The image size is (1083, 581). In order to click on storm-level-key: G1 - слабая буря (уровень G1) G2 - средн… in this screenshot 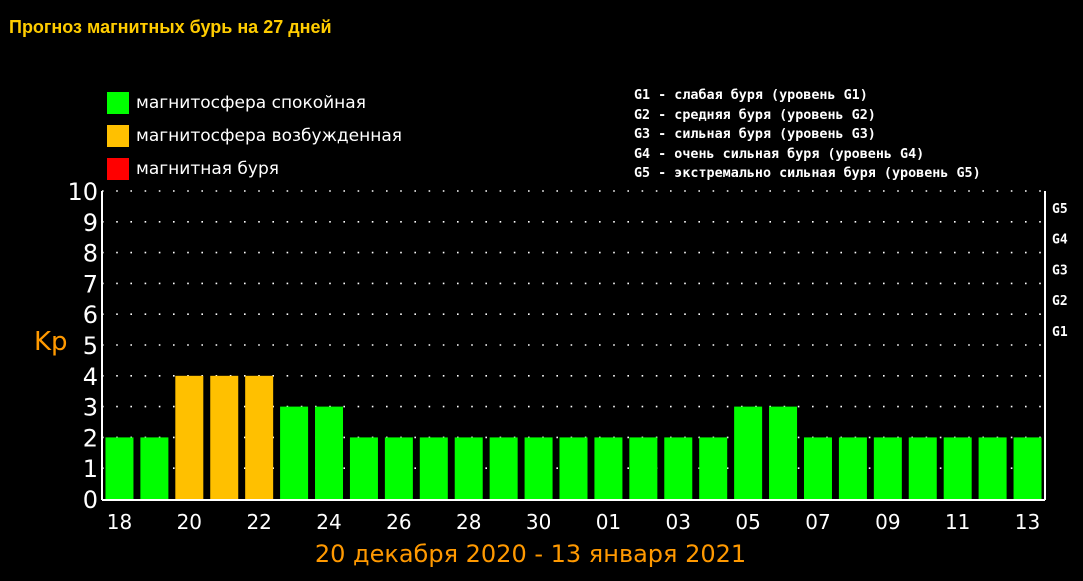, I will do `click(807, 135)`.